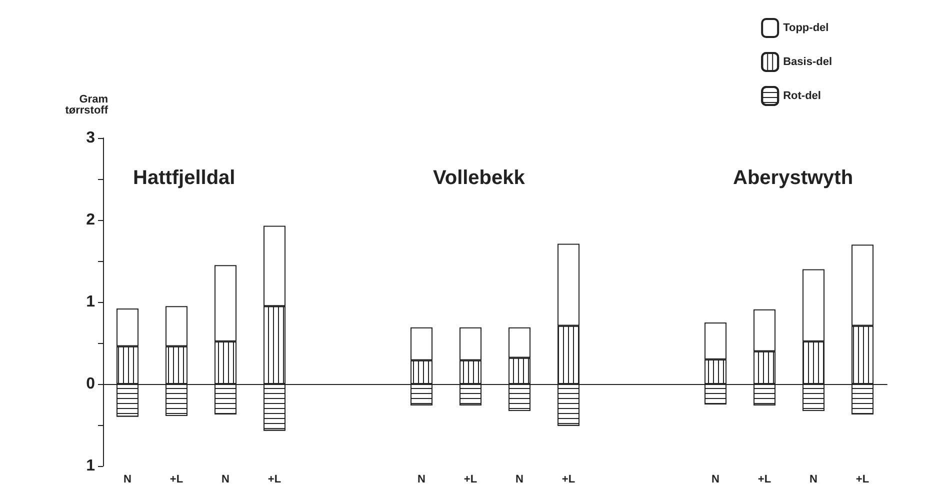  Describe the element at coordinates (807, 62) in the screenshot. I see `legend-label: Basis-del` at that location.